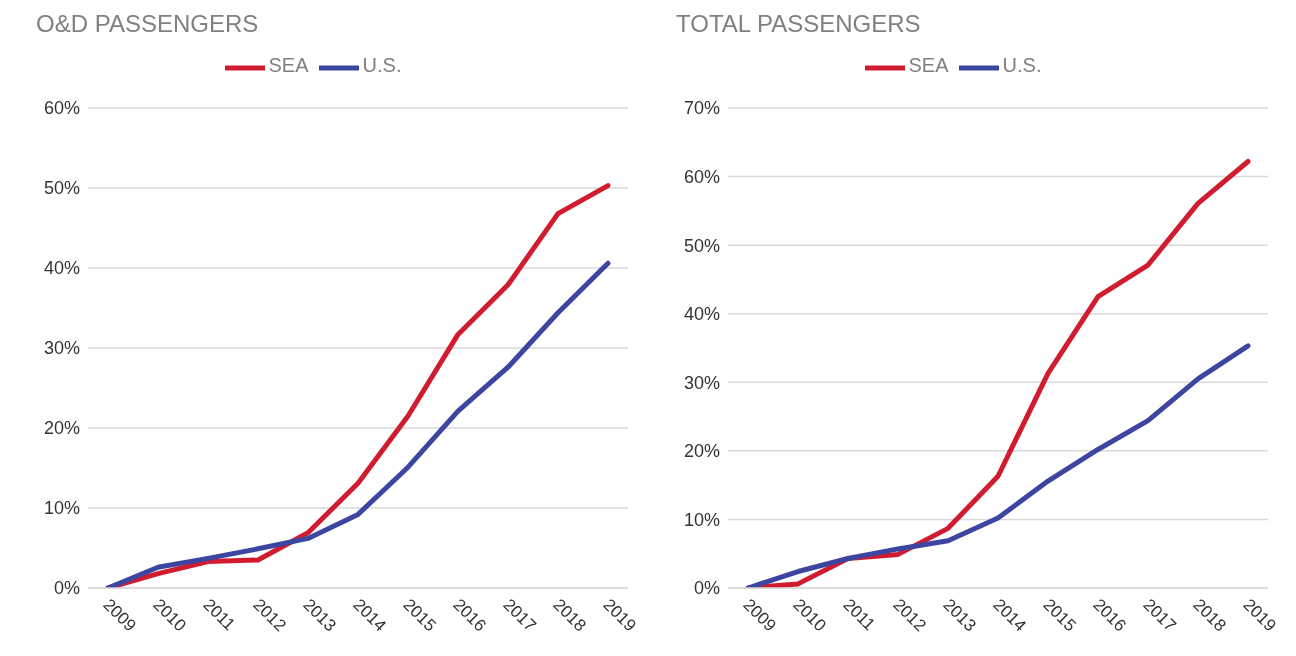  I want to click on y-tick-label: 70%, so click(701, 108).